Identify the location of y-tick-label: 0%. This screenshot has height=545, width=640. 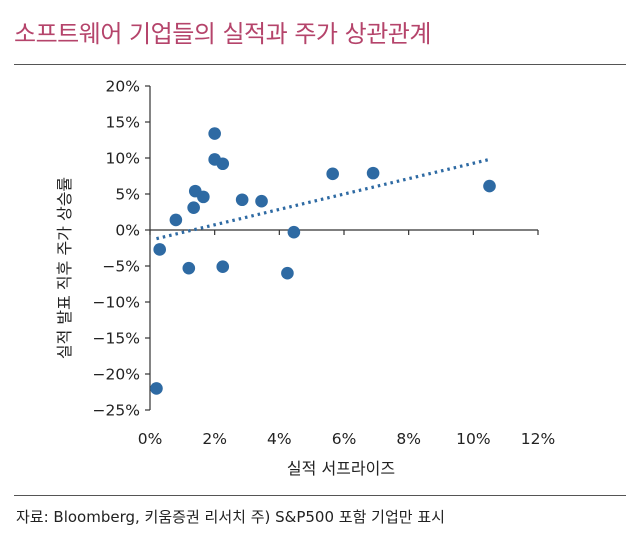
(127, 231).